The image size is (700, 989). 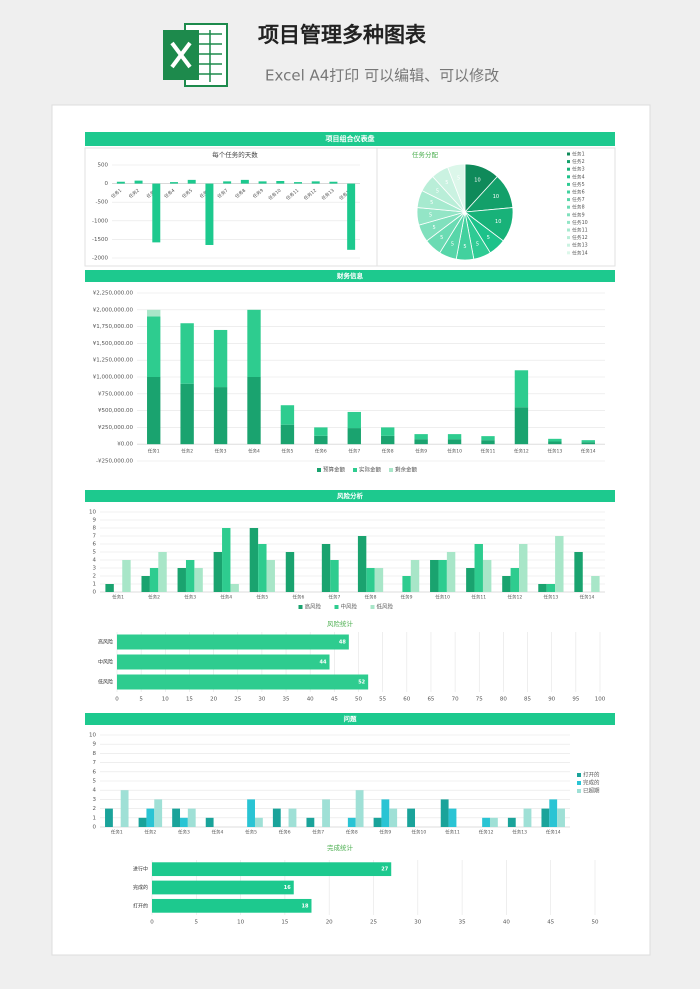 What do you see at coordinates (181, 55) in the screenshot?
I see `icon-x` at bounding box center [181, 55].